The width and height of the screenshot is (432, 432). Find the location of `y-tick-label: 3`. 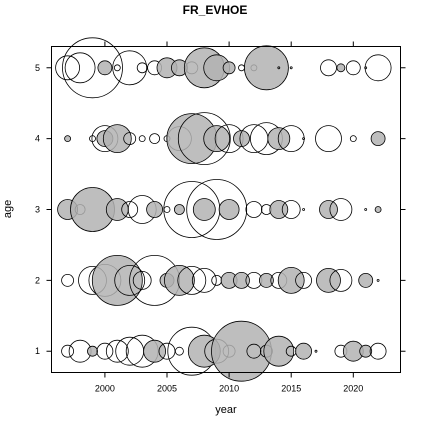

y-tick-label: 3 is located at coordinates (37, 210).